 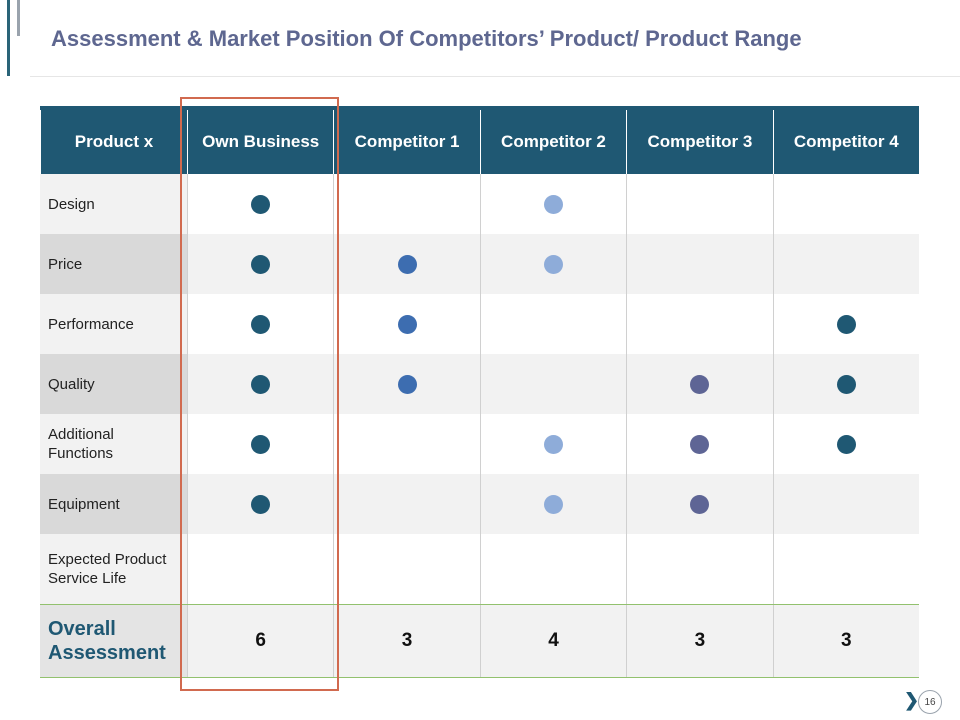 What do you see at coordinates (113, 142) in the screenshot?
I see `header-cell: Product x` at bounding box center [113, 142].